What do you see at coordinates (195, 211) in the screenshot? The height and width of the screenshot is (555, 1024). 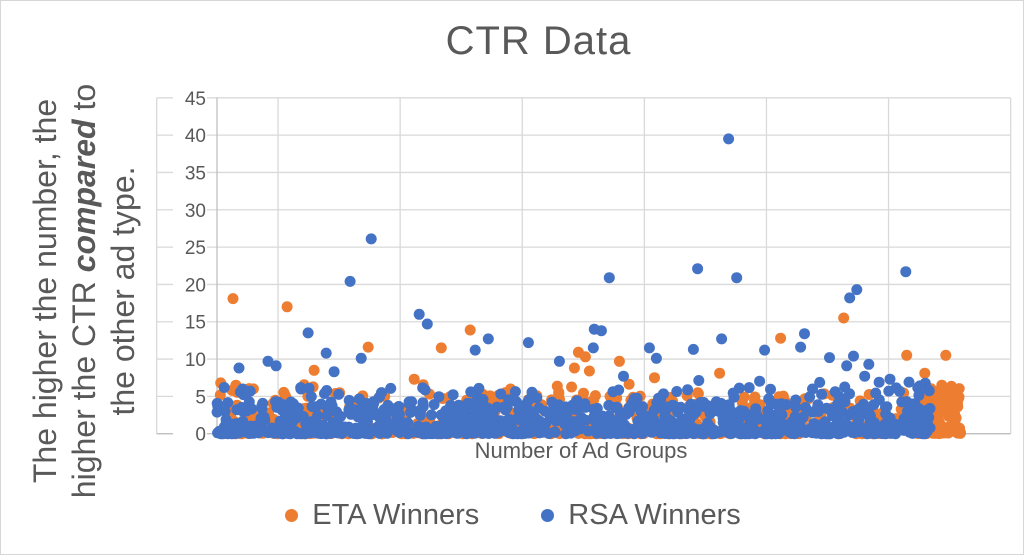 I see `y-tick-label: 30` at bounding box center [195, 211].